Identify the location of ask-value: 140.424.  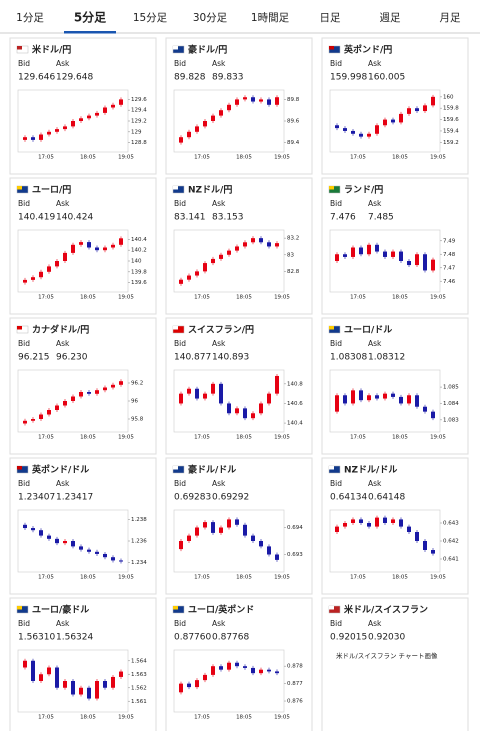
(74, 218).